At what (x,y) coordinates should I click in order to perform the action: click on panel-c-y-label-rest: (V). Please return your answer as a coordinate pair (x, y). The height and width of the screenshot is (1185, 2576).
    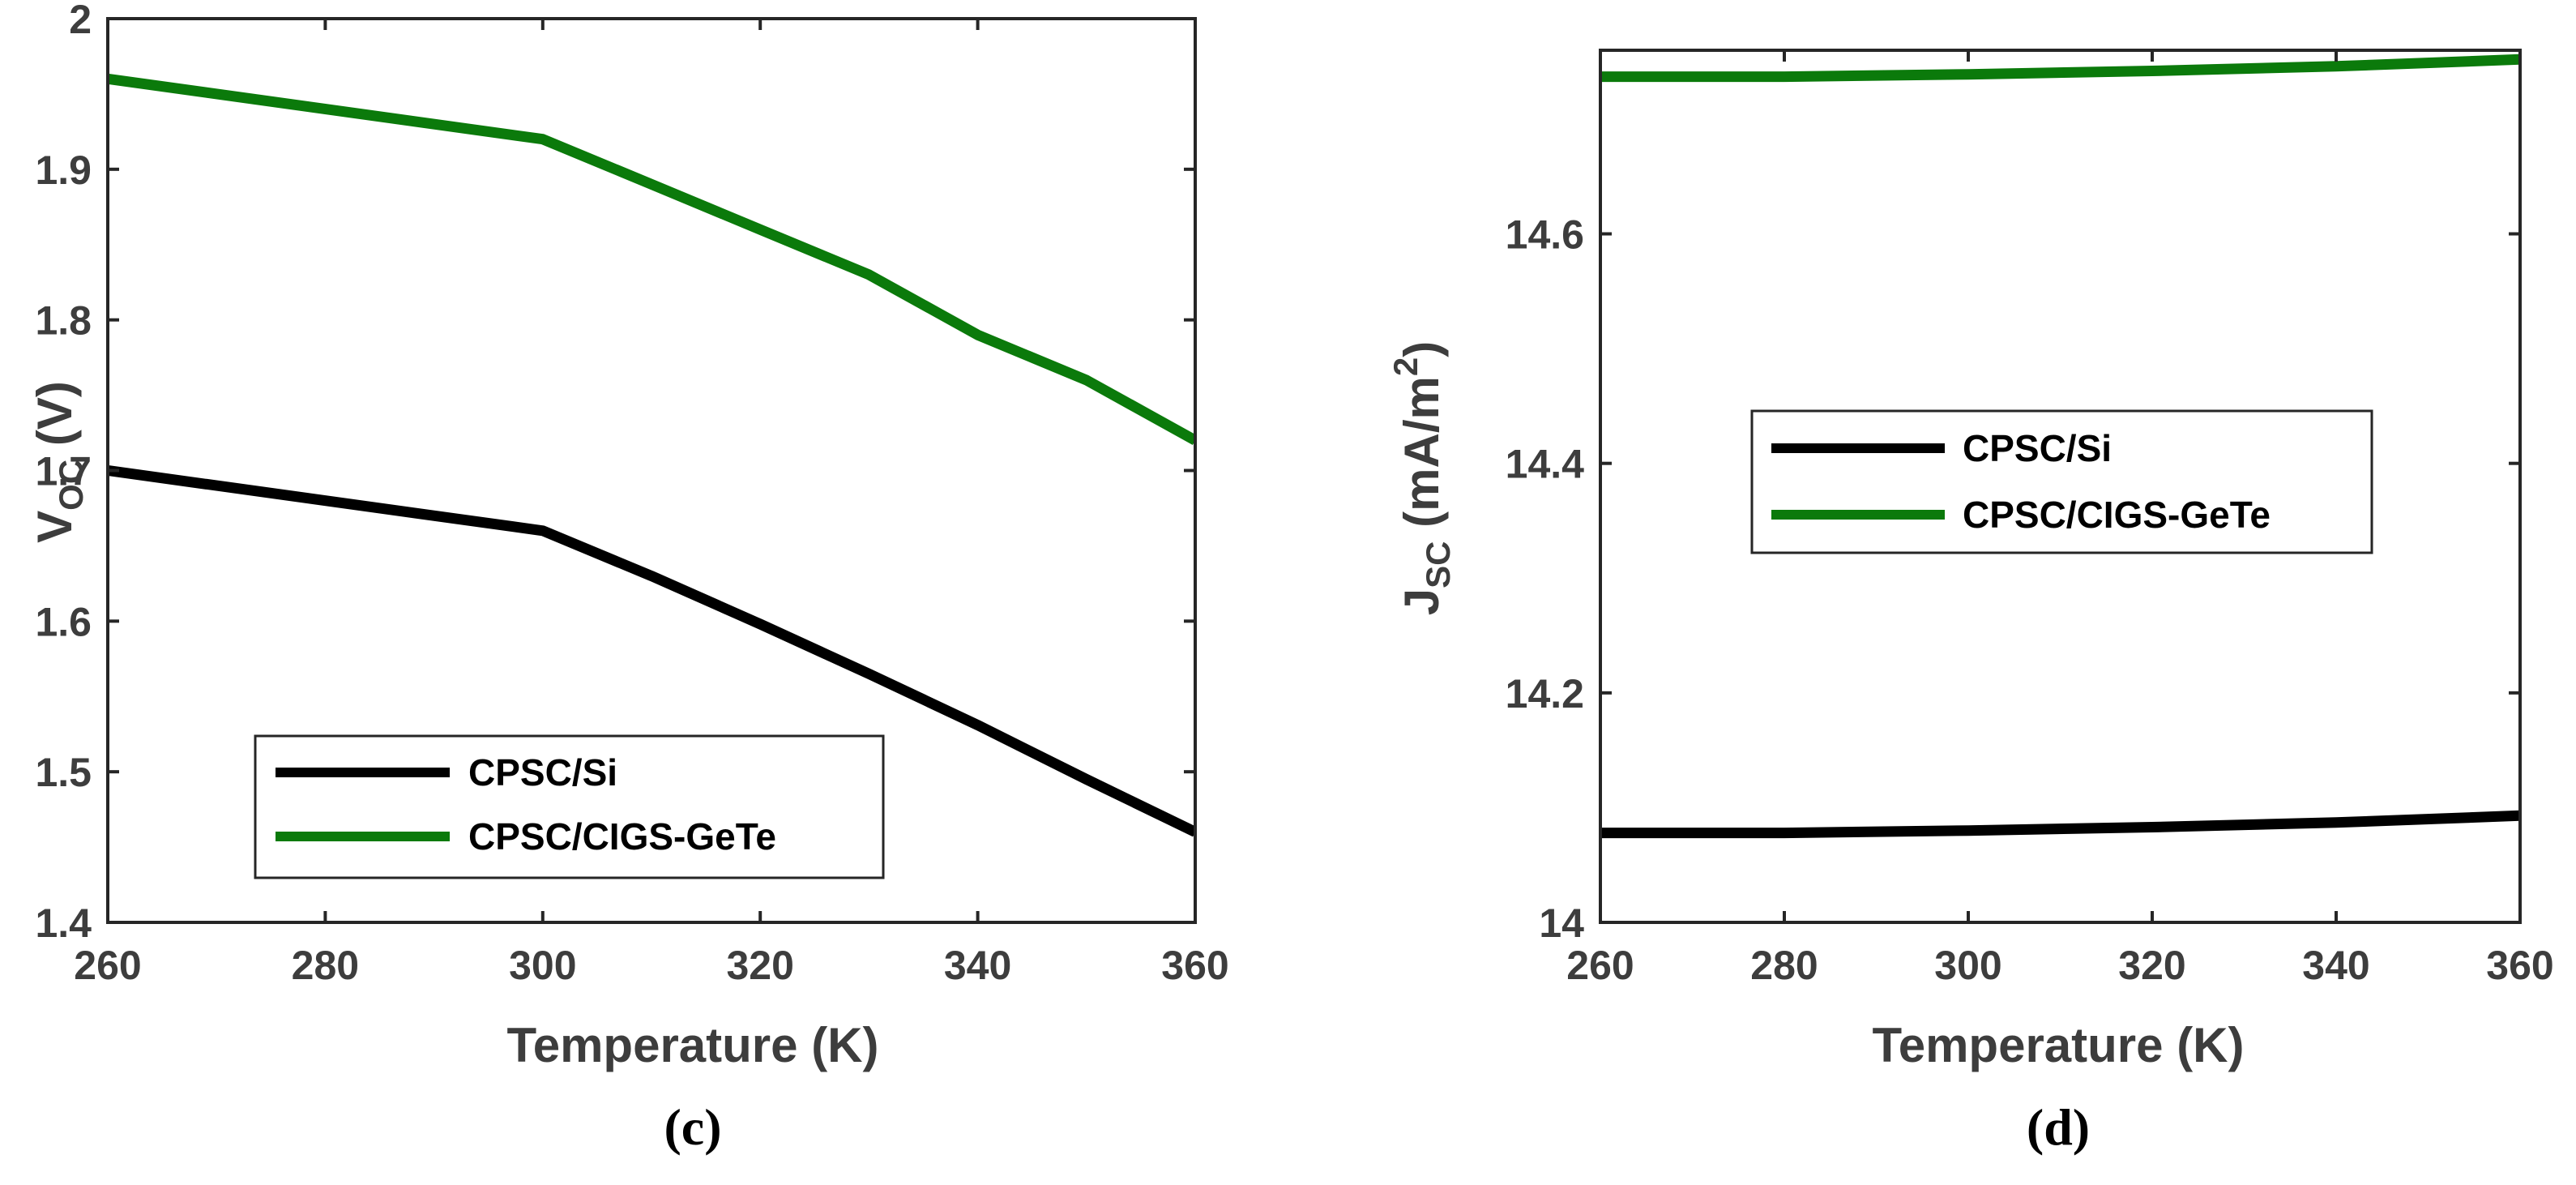
    Looking at the image, I should click on (55, 420).